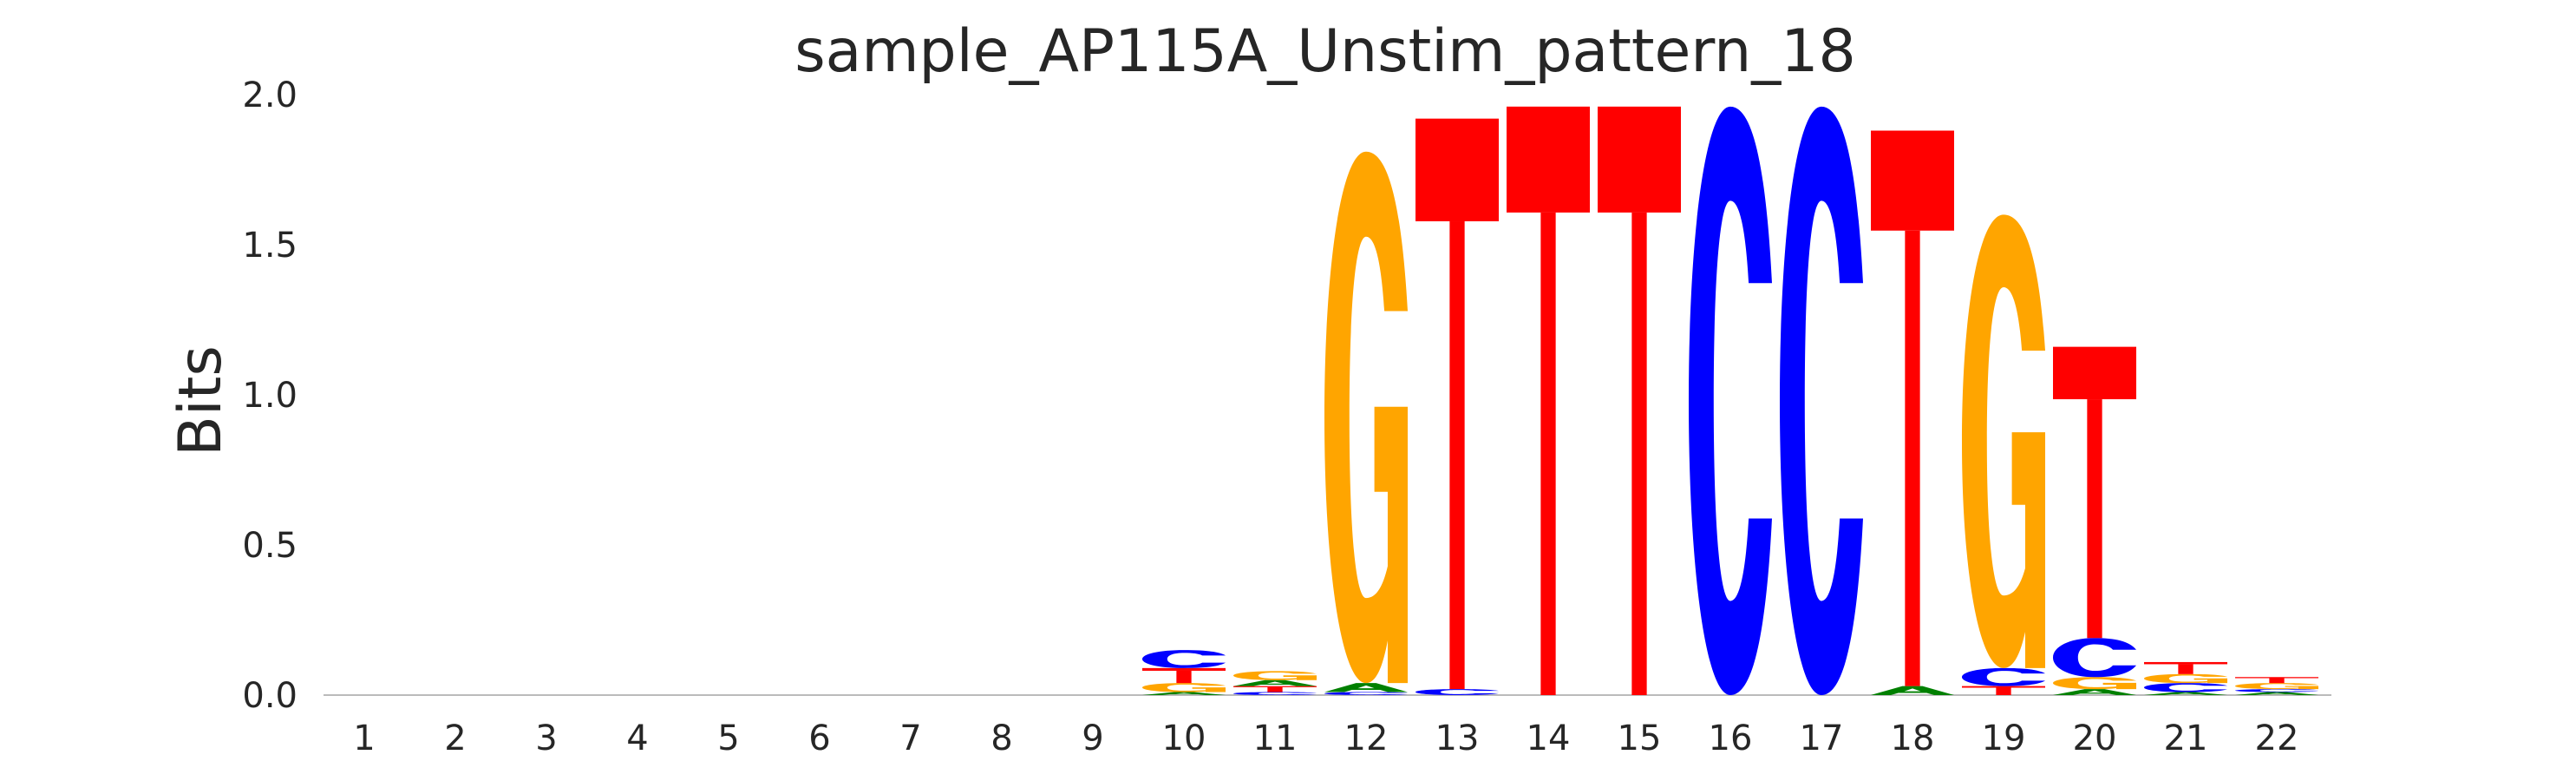  I want to click on x-tick-label: 3, so click(546, 738).